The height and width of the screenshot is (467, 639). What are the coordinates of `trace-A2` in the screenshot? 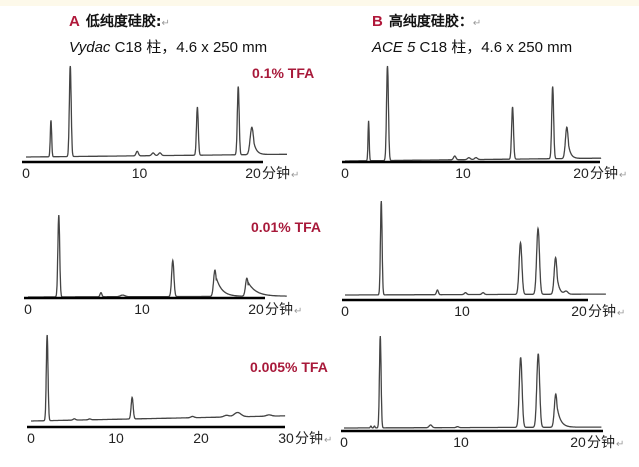 It's located at (157, 256).